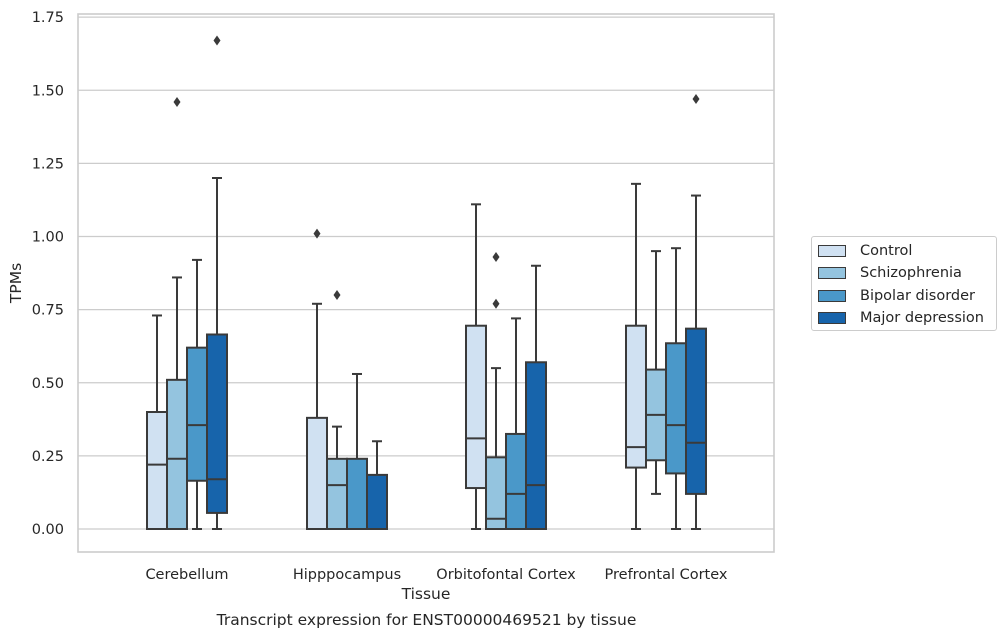 The image size is (1007, 639). I want to click on legend-item-schizophrenia: Schizophrenia, so click(907, 273).